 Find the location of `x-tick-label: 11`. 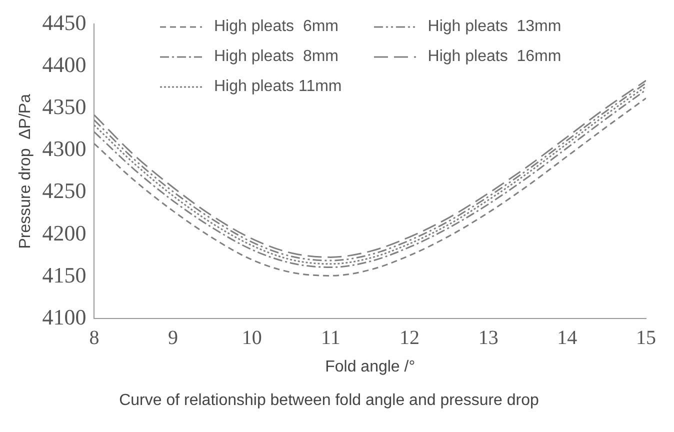

x-tick-label: 11 is located at coordinates (330, 337).